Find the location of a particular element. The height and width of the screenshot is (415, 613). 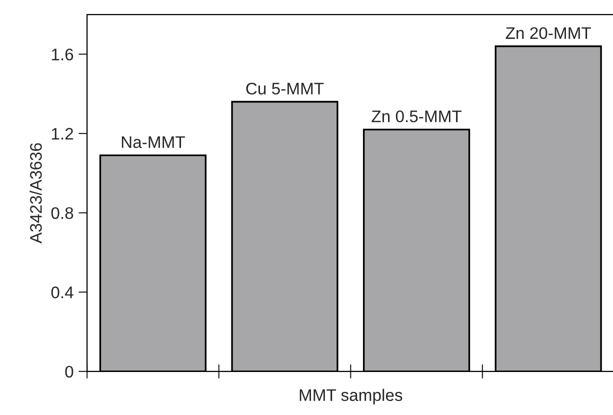

y-tick-label: 0.4 is located at coordinates (62, 292).